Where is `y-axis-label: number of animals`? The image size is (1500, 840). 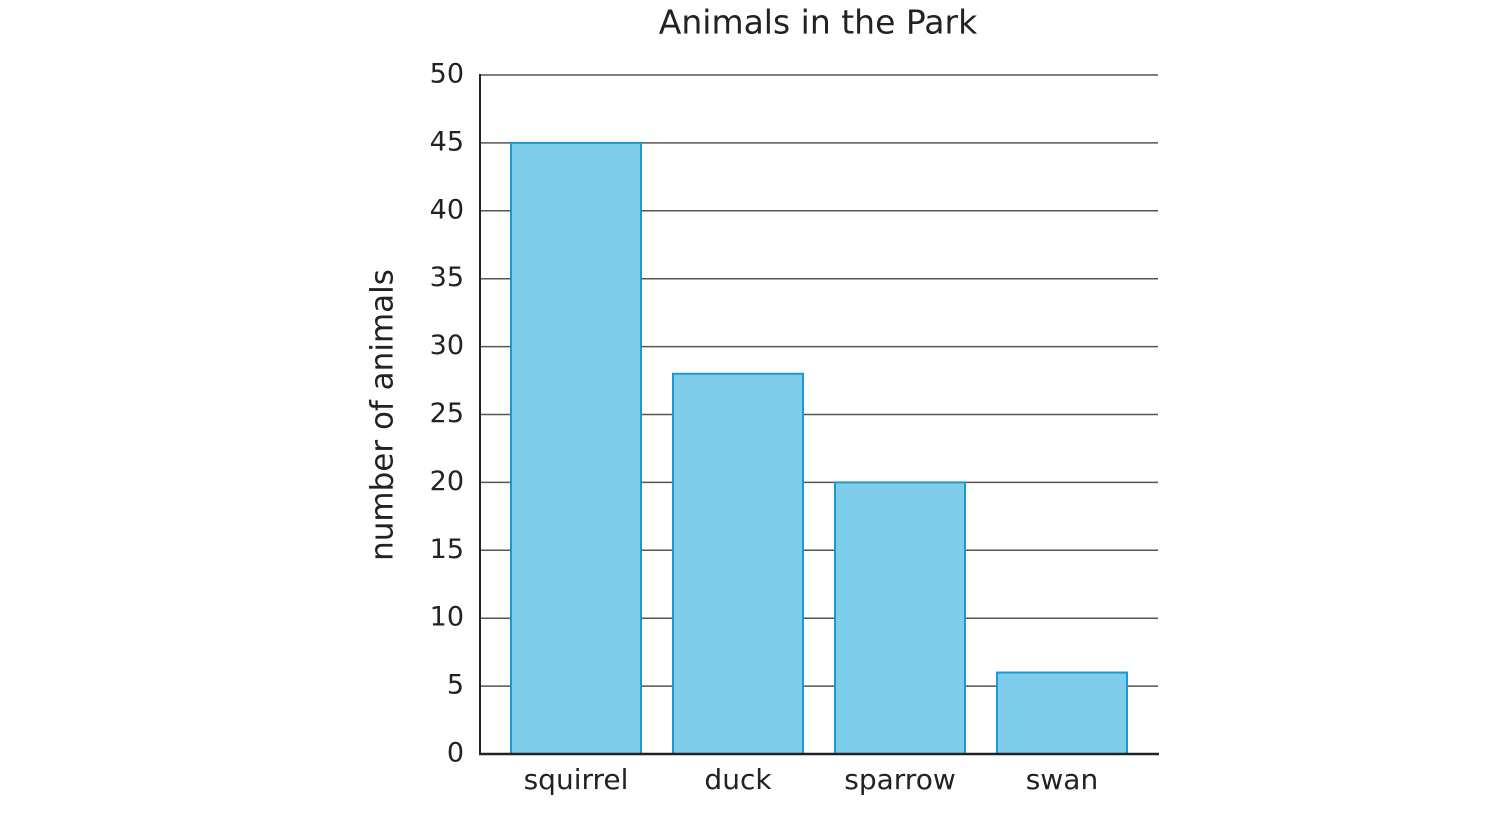 y-axis-label: number of animals is located at coordinates (383, 415).